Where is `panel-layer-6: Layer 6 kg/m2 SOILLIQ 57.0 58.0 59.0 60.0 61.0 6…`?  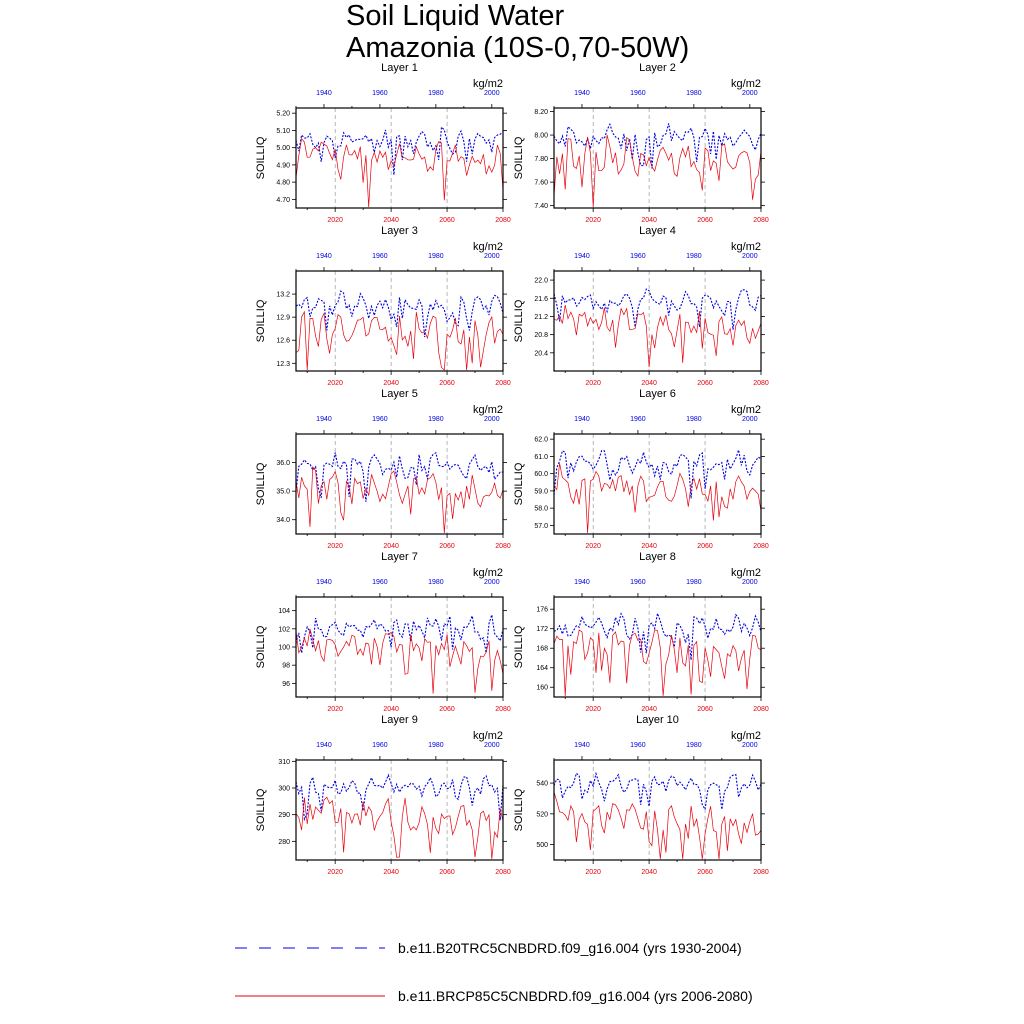 panel-layer-6: Layer 6 kg/m2 SOILLIQ 57.0 58.0 59.0 60.0 61.0 6… is located at coordinates (641, 469).